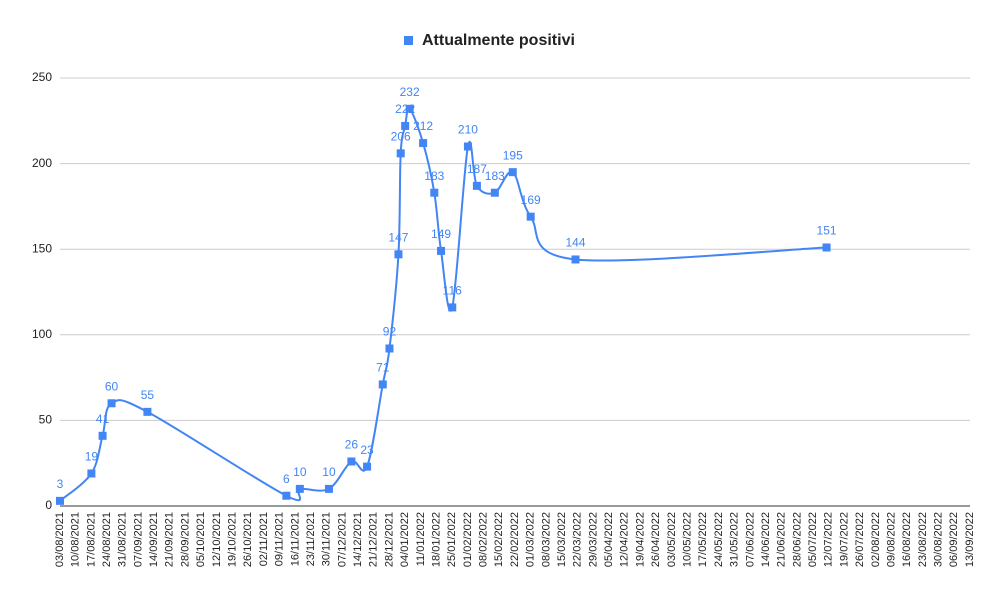 The height and width of the screenshot is (605, 1002). What do you see at coordinates (42, 248) in the screenshot?
I see `y-tick-label: 150` at bounding box center [42, 248].